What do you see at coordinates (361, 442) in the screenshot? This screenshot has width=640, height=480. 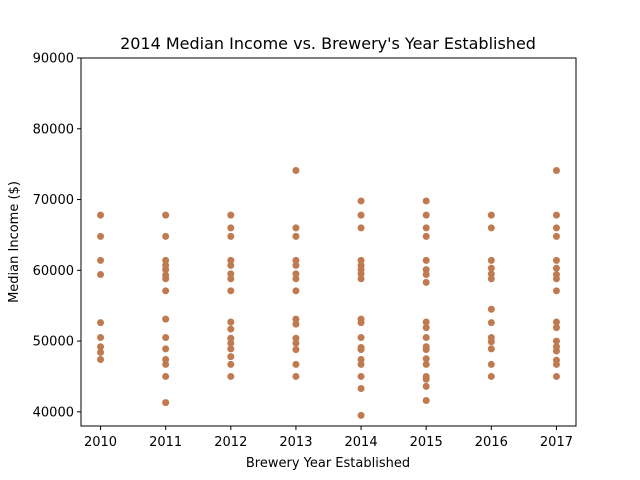 I see `x-tick-label: 2014` at bounding box center [361, 442].